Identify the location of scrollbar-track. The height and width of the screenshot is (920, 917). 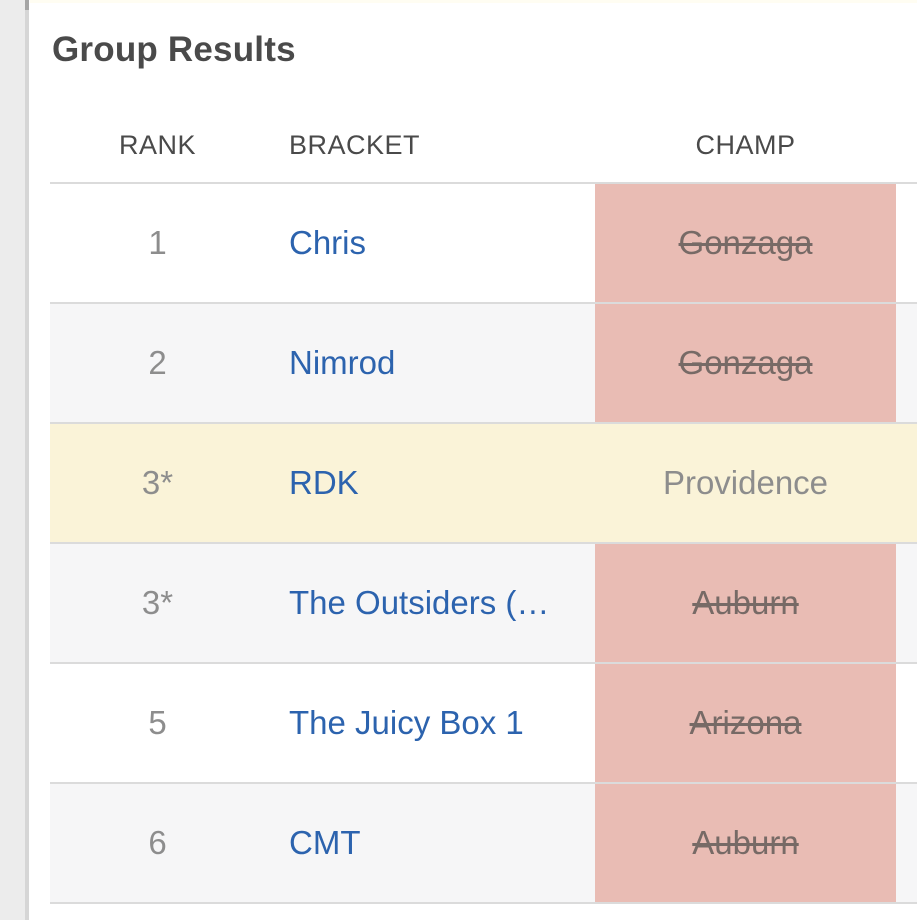
(27, 460).